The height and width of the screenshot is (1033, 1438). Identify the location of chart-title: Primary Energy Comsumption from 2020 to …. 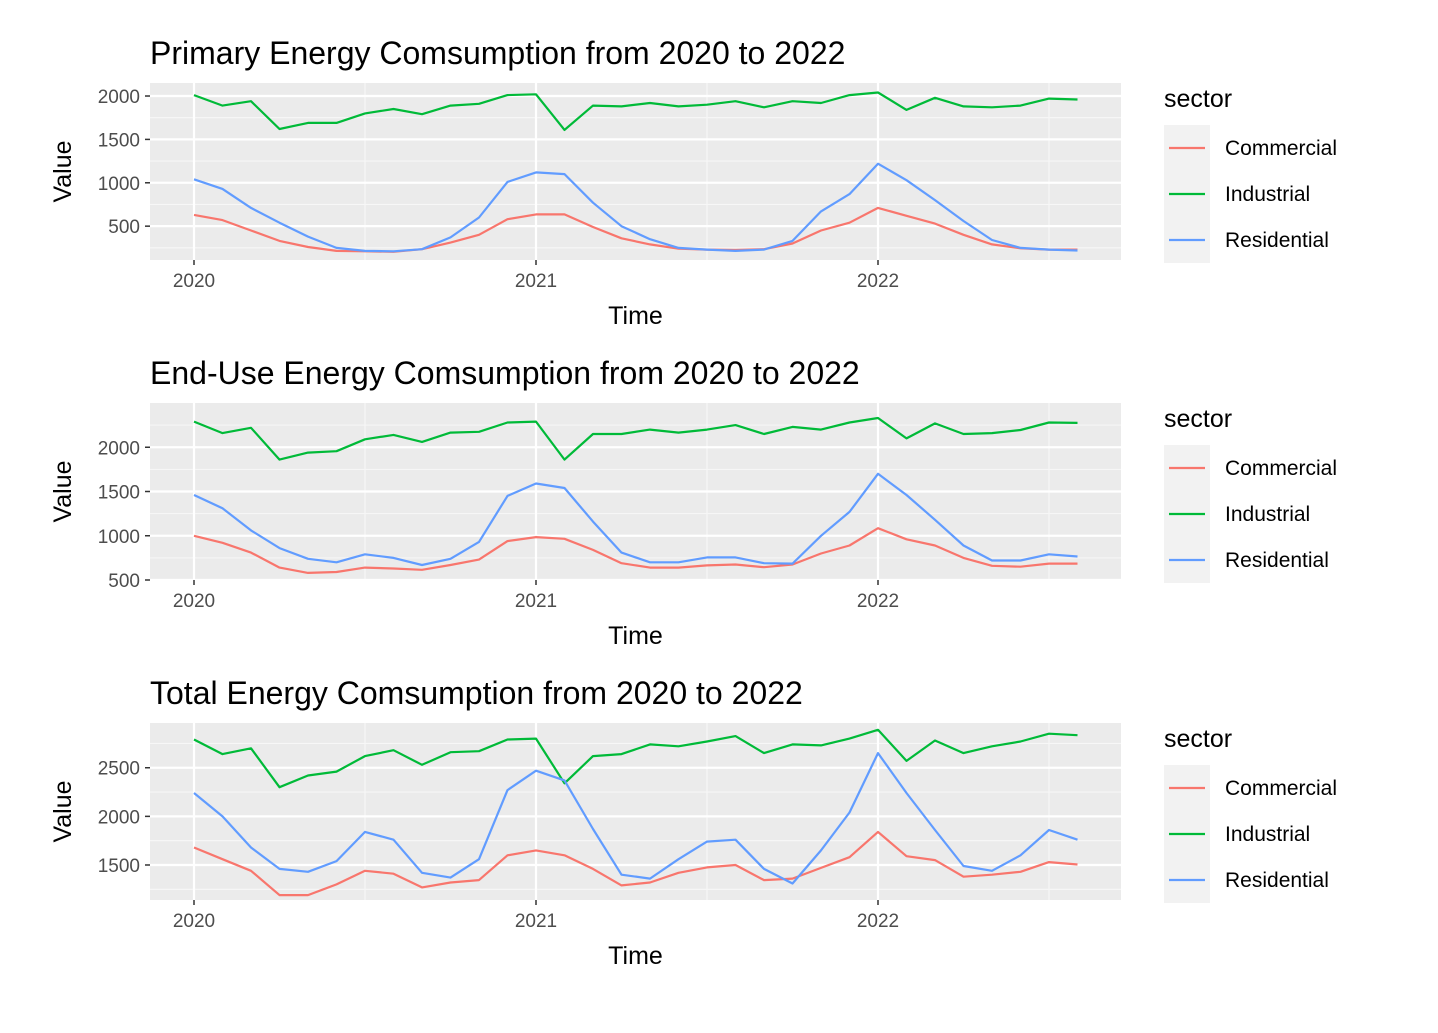
(497, 53).